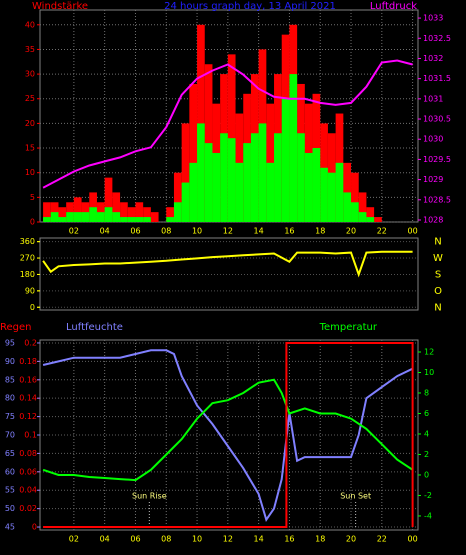  I want to click on y-tick-label: 50, so click(10, 508).